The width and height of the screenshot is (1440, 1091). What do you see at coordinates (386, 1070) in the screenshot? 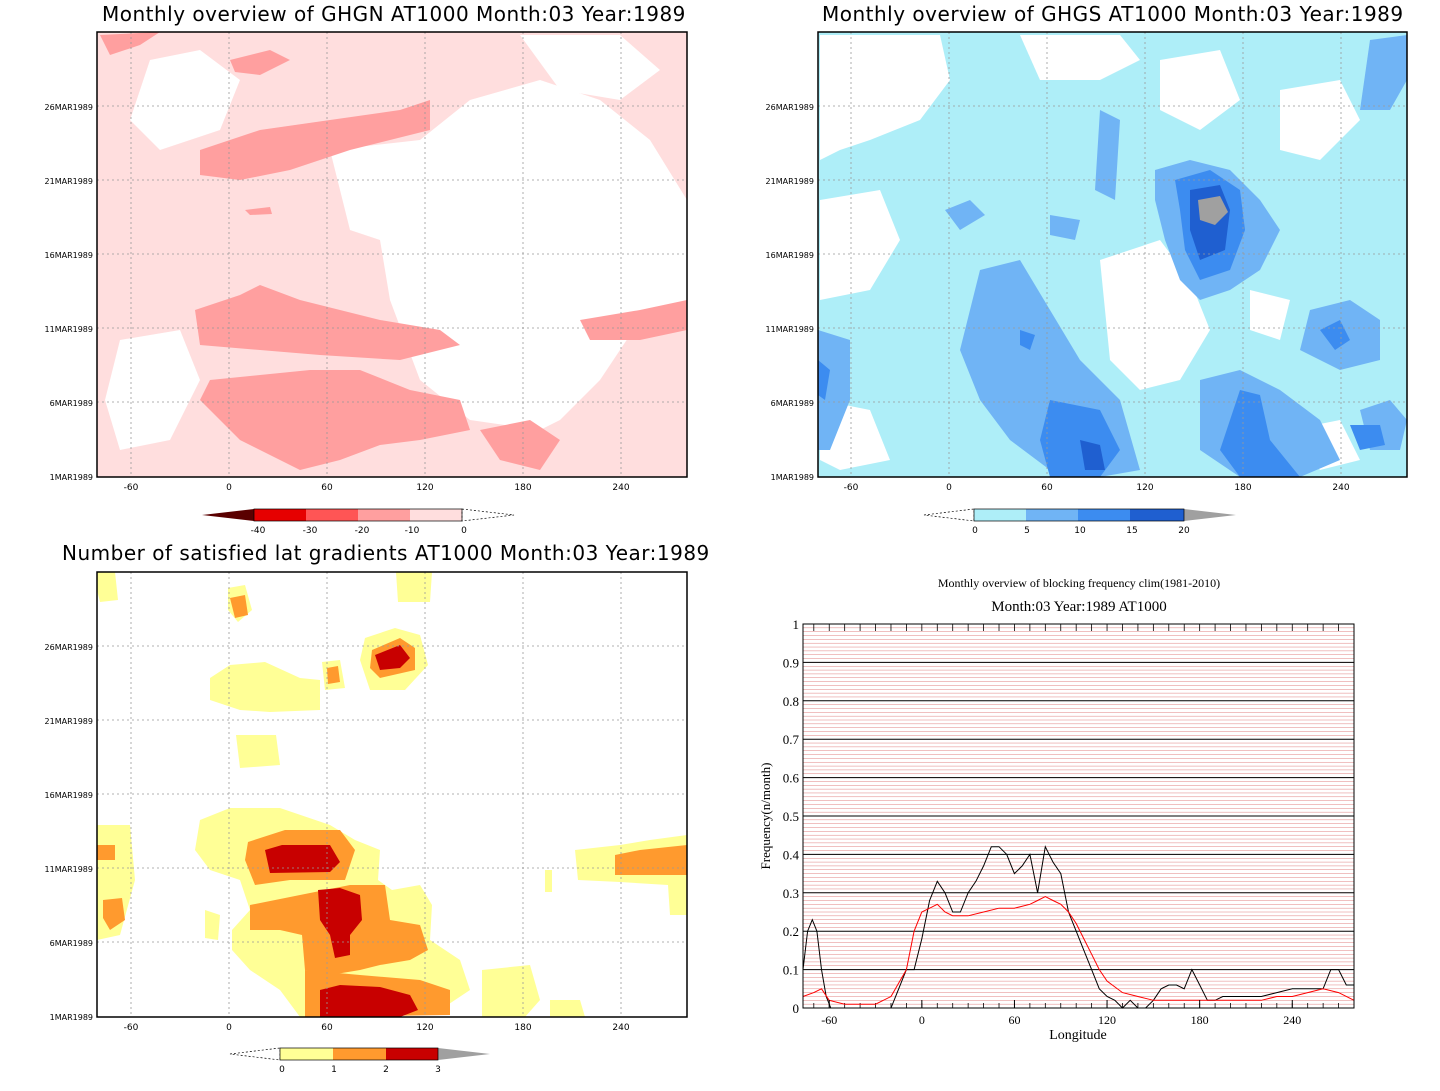
I see `colorbar-label: 2` at bounding box center [386, 1070].